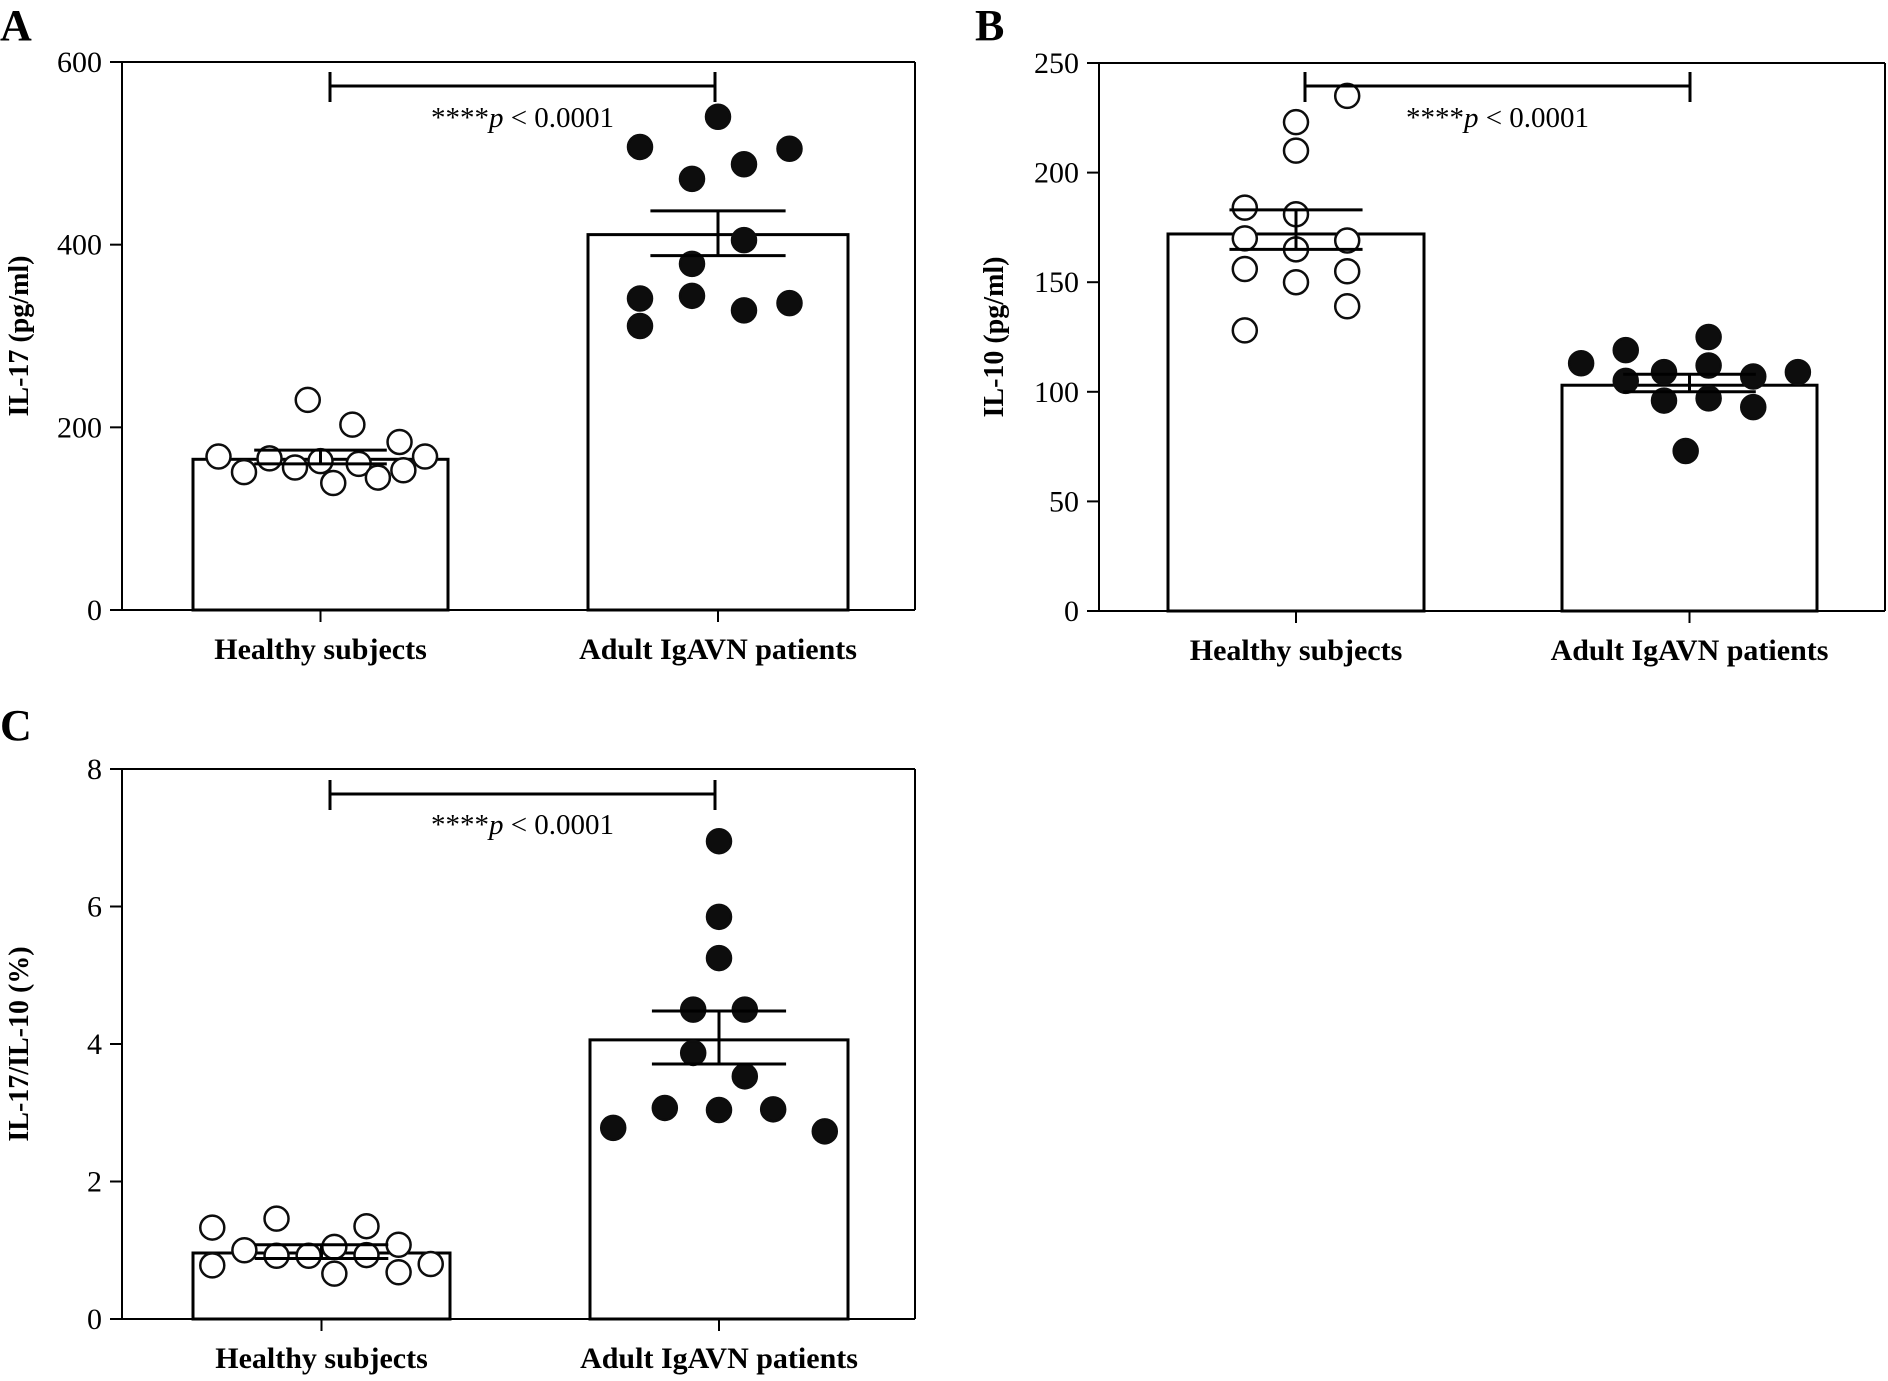  Describe the element at coordinates (79, 62) in the screenshot. I see `y-tick-label: 600` at that location.